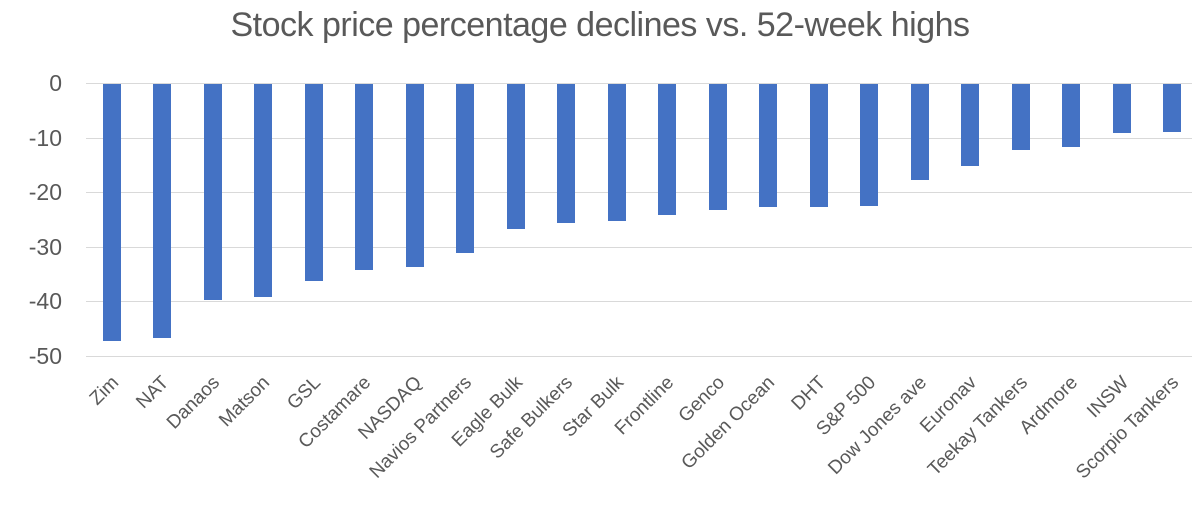 This screenshot has height=513, width=1200. What do you see at coordinates (45, 138) in the screenshot?
I see `y-axis-tick-label: -10` at bounding box center [45, 138].